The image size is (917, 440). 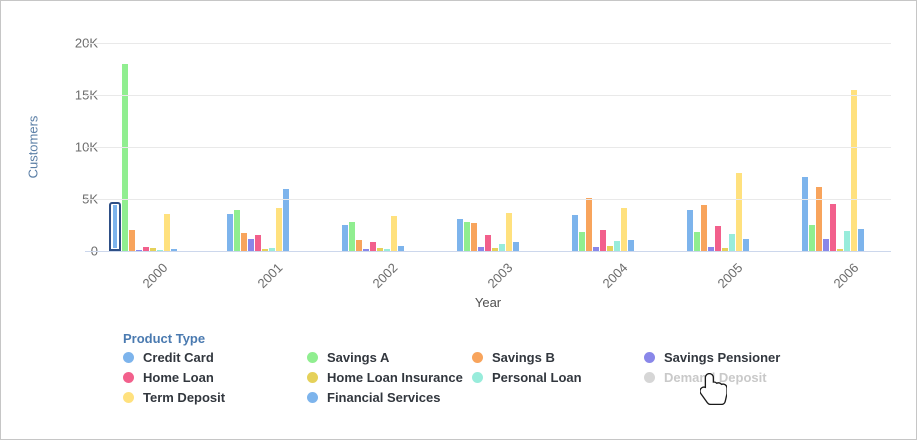 I want to click on legend-item-demand-deposit: Demand Deposit, so click(x=712, y=377).